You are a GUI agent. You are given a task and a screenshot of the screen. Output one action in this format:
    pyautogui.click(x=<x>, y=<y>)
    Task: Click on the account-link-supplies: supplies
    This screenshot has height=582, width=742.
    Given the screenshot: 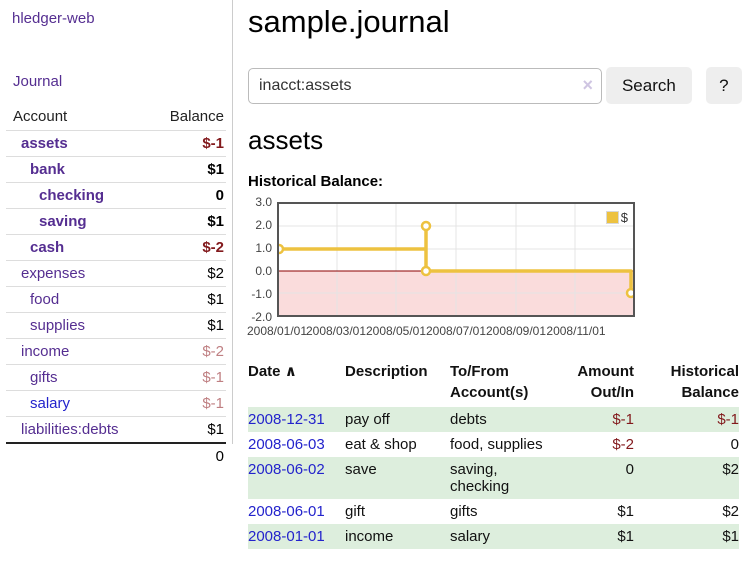 What is the action you would take?
    pyautogui.click(x=58, y=325)
    